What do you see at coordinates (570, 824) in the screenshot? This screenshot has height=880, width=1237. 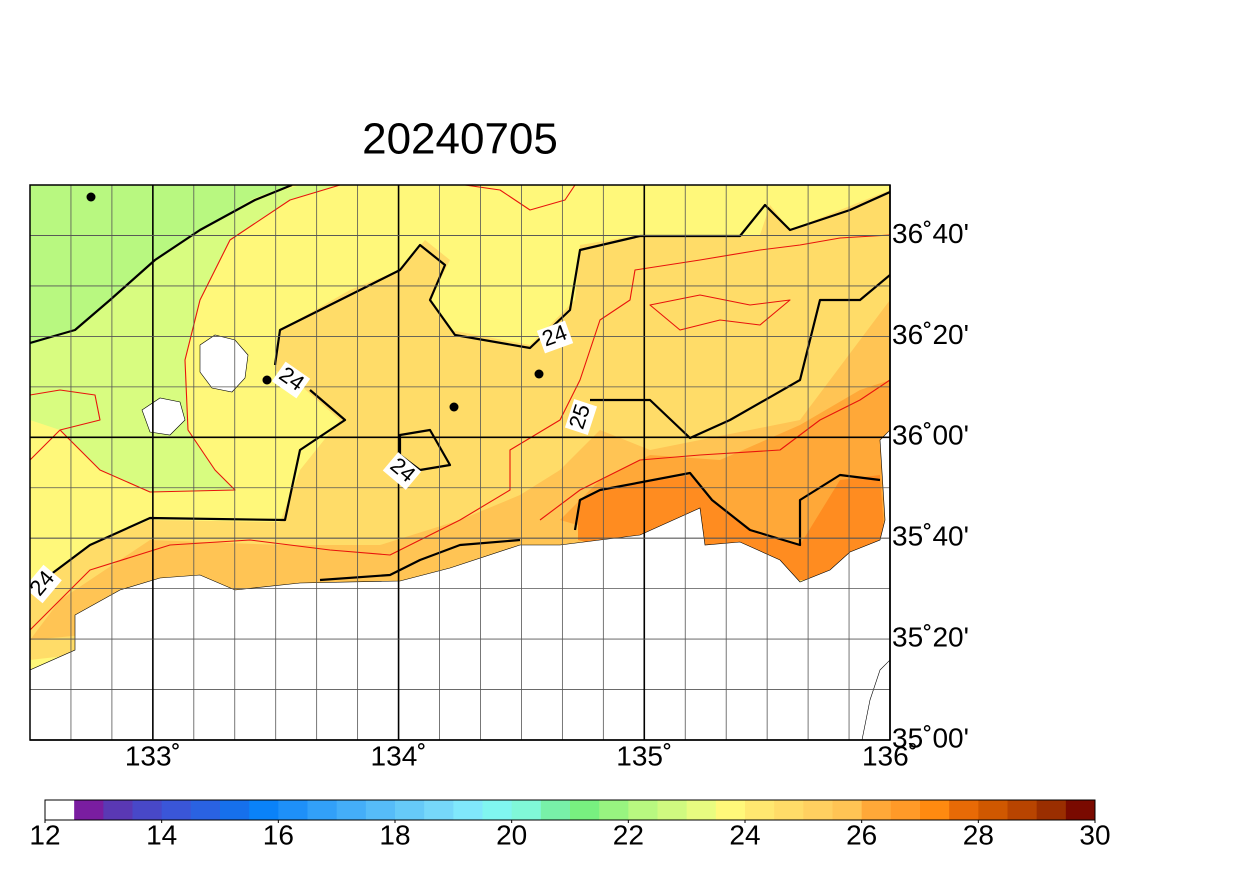 I see `colorbar: 12 14 16 18 20 22 24 26 28 30` at bounding box center [570, 824].